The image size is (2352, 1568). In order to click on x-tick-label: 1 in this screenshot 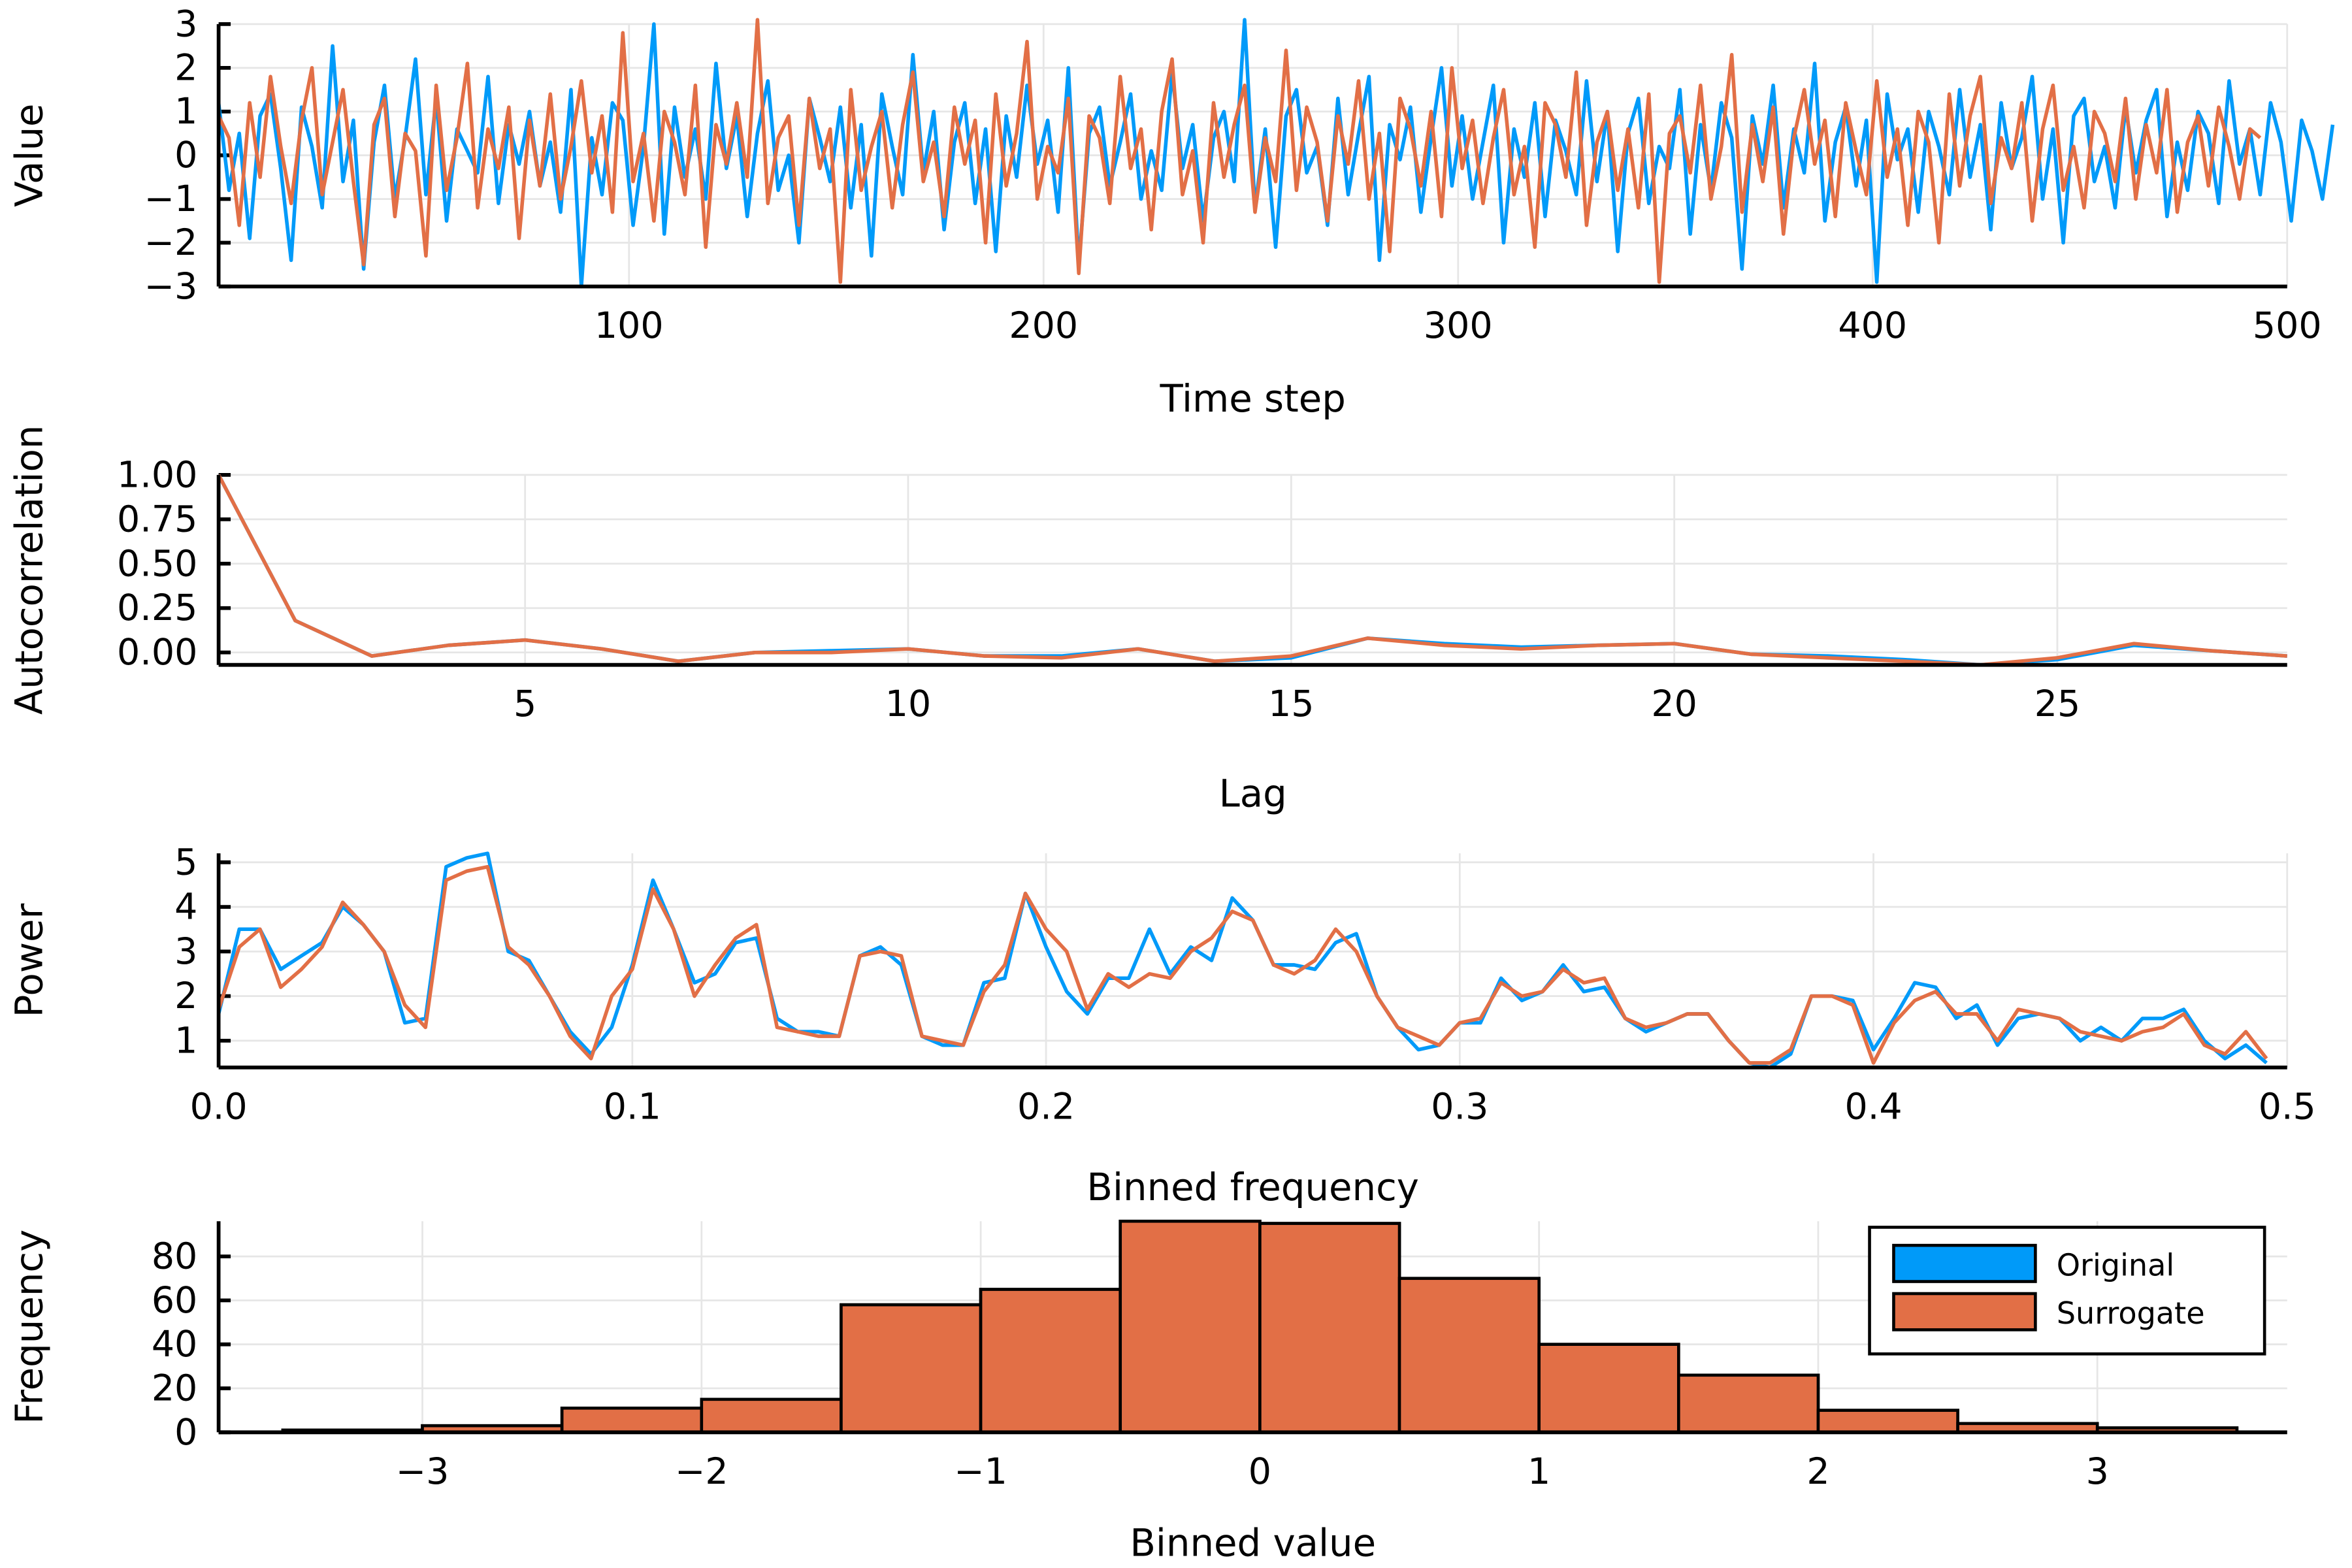, I will do `click(1538, 1472)`.